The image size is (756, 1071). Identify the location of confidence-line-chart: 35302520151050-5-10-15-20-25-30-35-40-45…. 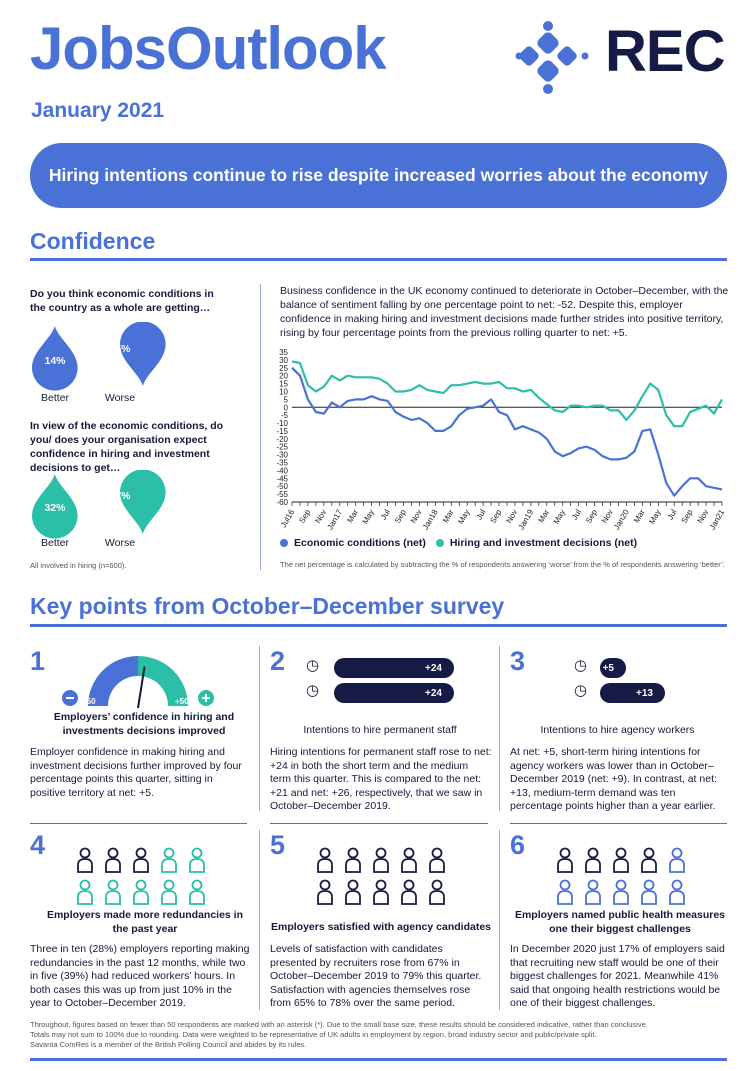
(501, 439).